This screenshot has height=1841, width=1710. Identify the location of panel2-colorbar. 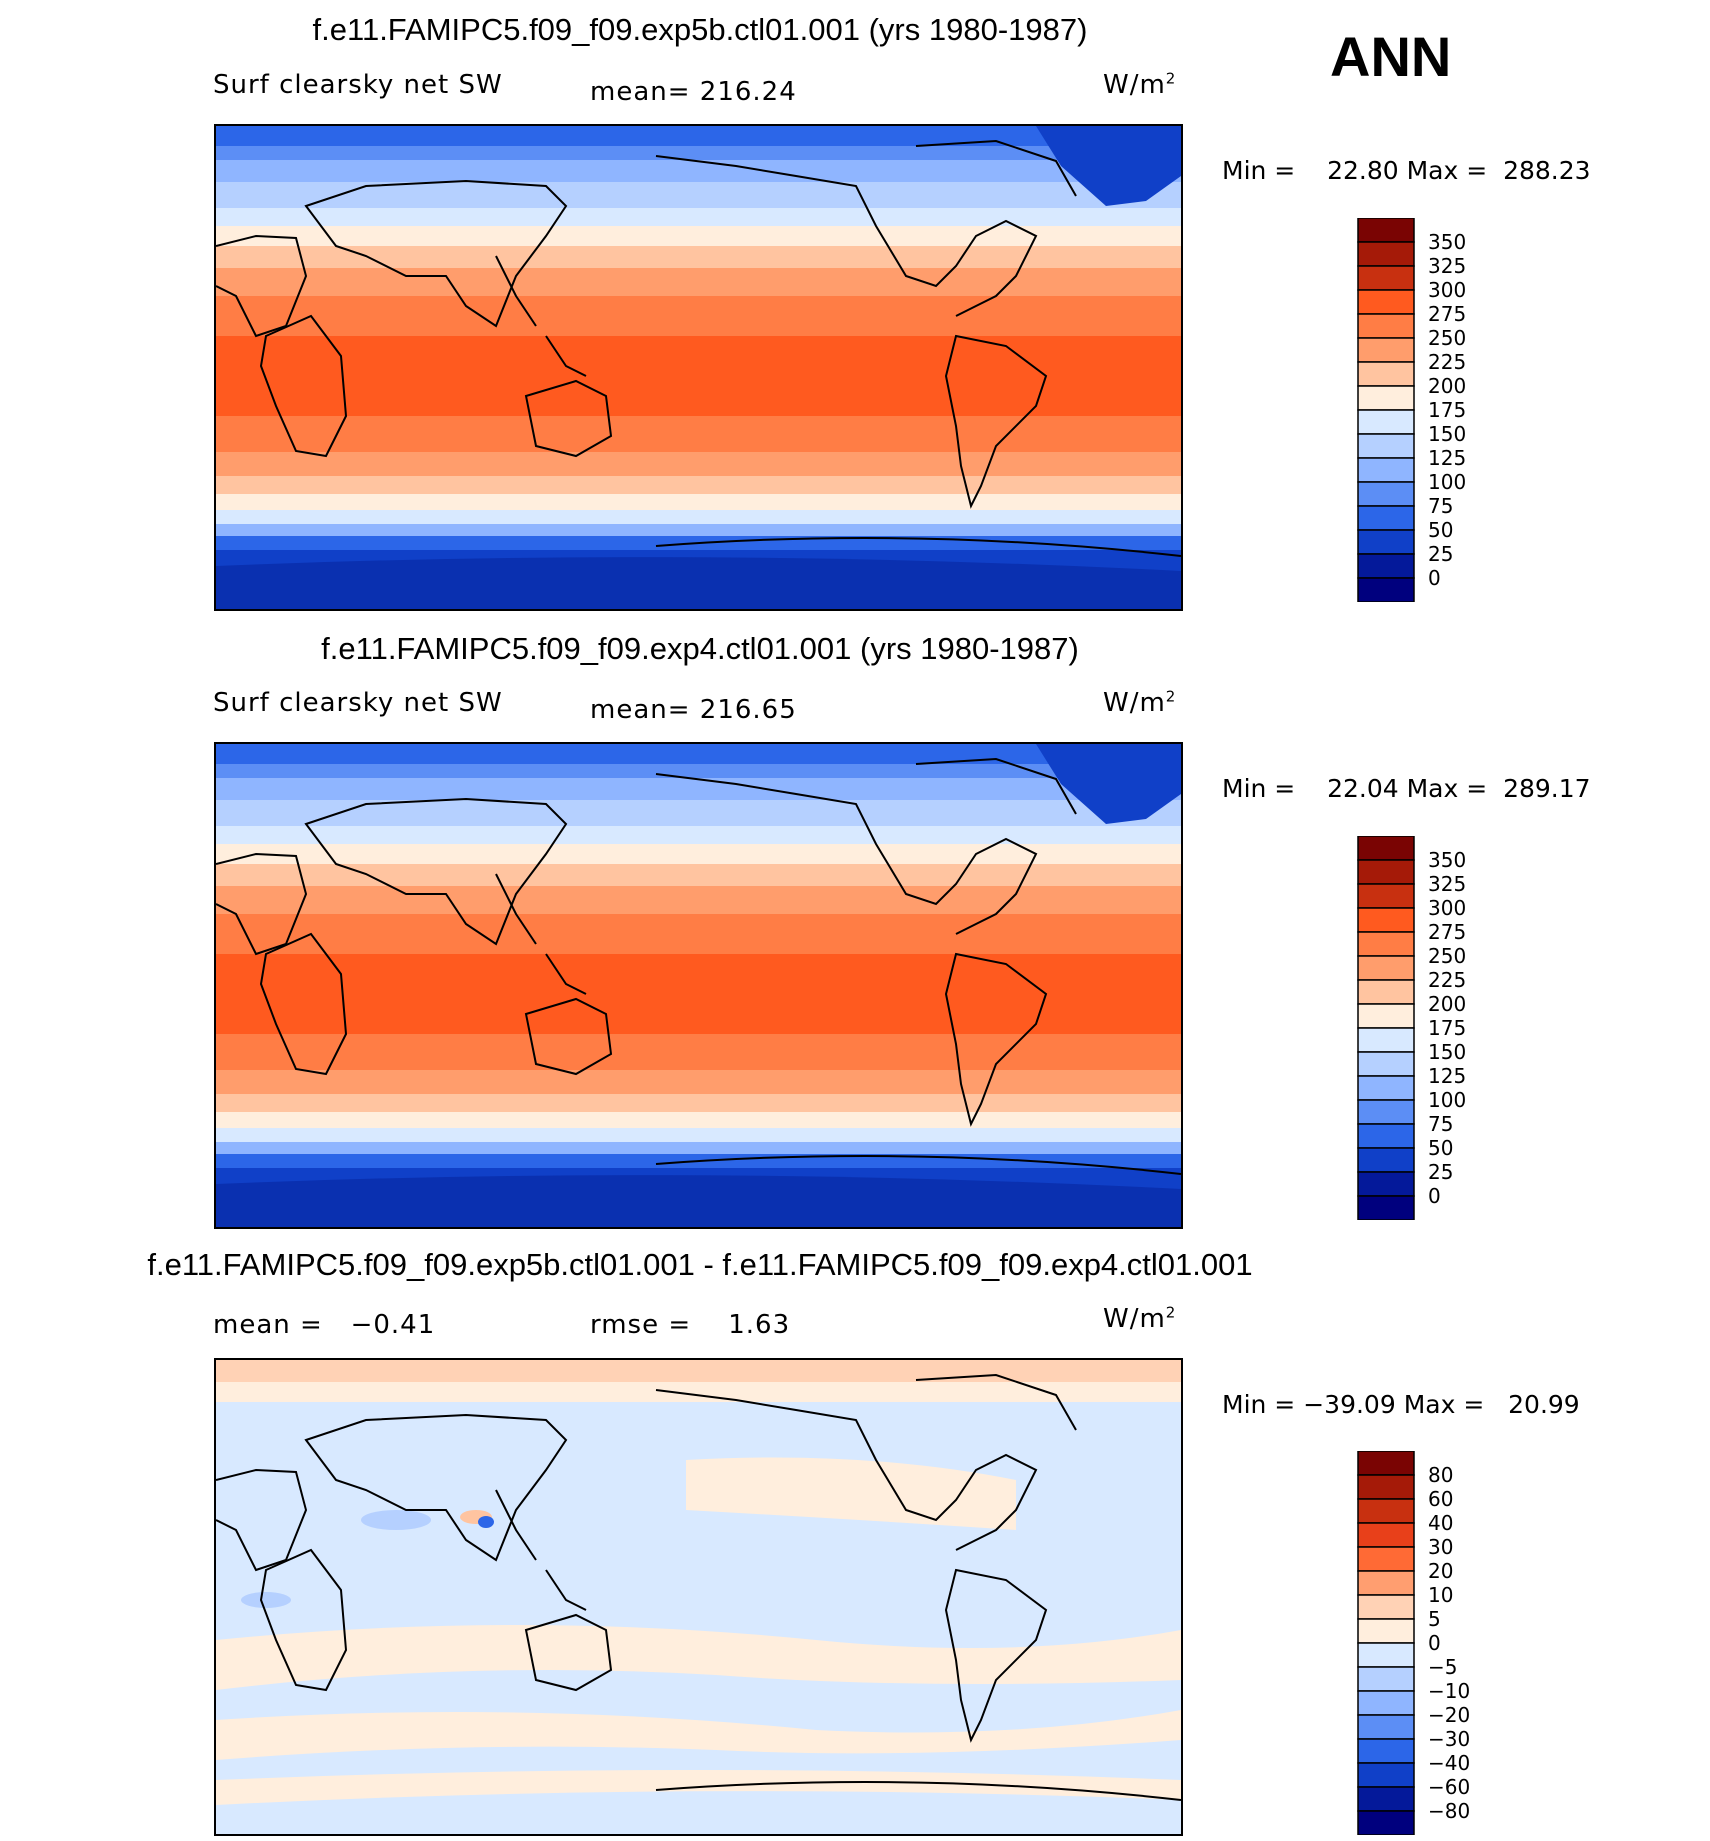
(1387, 1028).